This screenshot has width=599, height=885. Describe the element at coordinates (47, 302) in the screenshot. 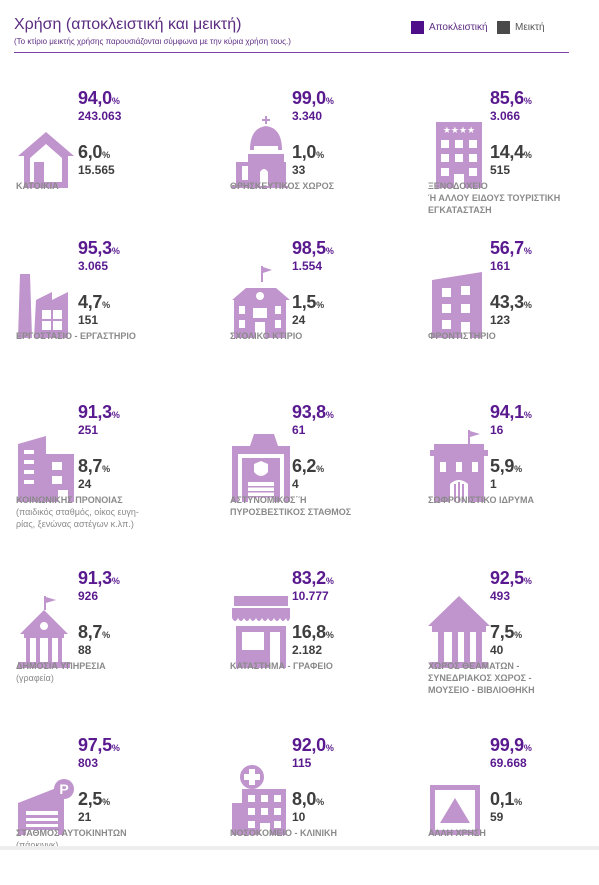

I see `factory-icon` at that location.